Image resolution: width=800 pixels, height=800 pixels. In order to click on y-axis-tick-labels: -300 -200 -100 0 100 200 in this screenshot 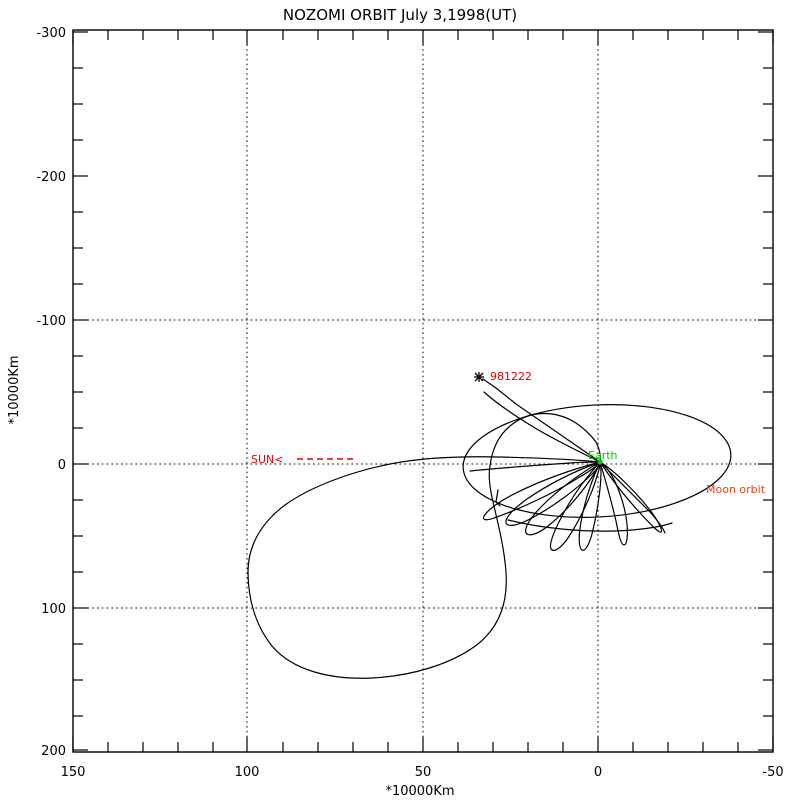, I will do `click(51, 392)`.